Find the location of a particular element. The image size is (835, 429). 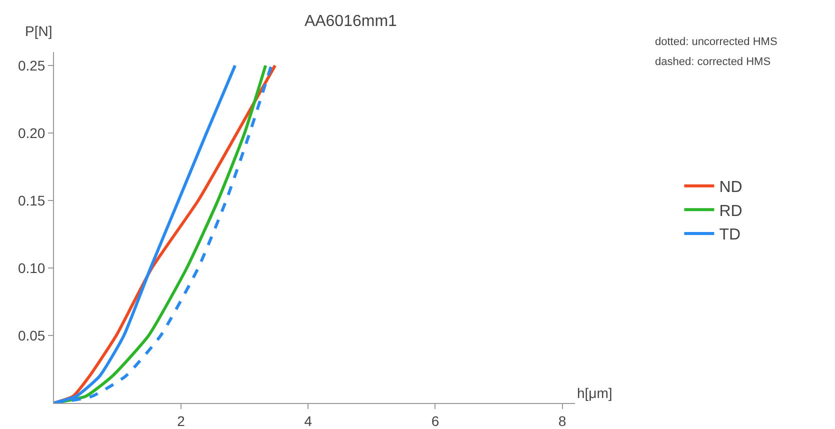

x-tick-label: 4 is located at coordinates (308, 420).